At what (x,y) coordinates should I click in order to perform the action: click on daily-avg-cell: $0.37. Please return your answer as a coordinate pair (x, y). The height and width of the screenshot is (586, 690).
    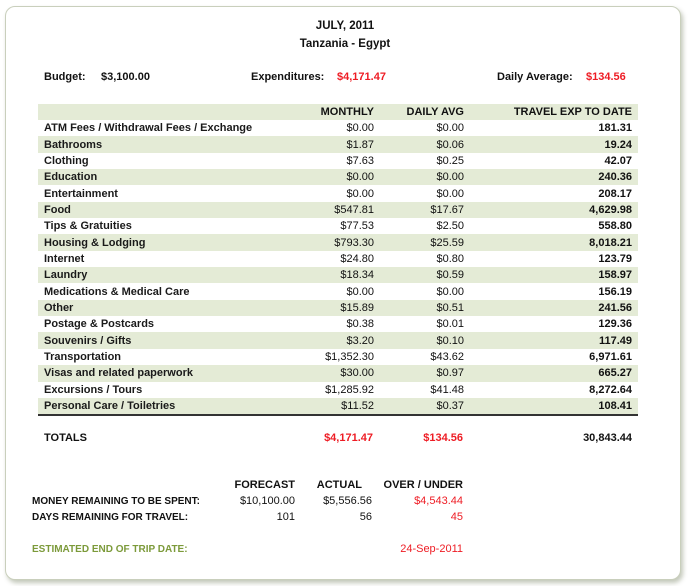
    Looking at the image, I should click on (419, 407).